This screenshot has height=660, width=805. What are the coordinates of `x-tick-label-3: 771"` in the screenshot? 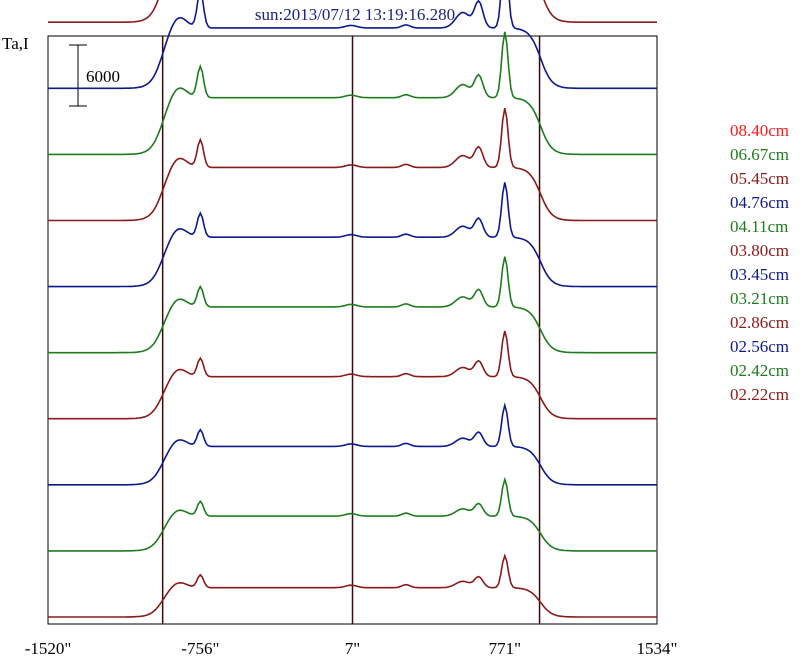 It's located at (505, 648).